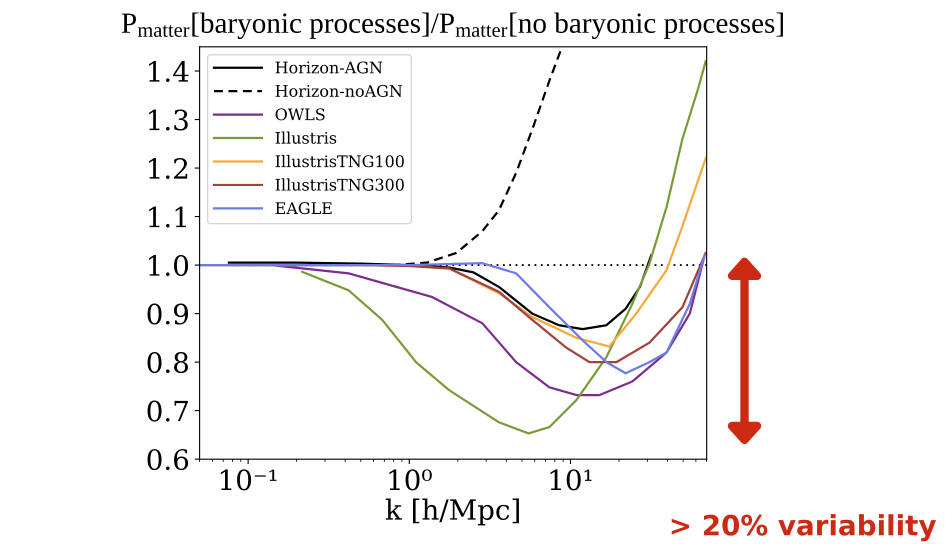  What do you see at coordinates (410, 479) in the screenshot?
I see `x-tick-label: 10⁰` at bounding box center [410, 479].